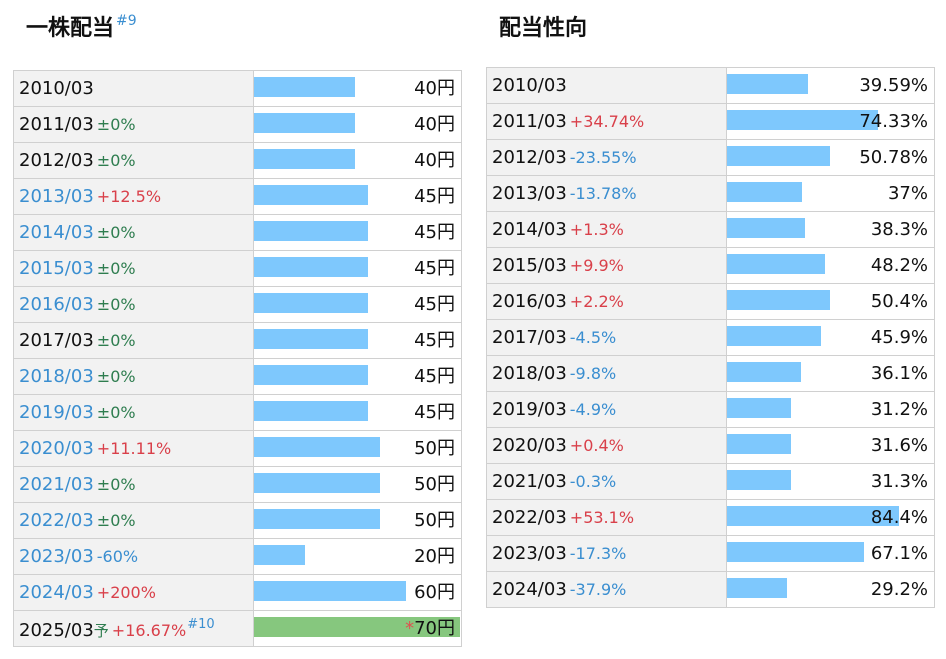  Describe the element at coordinates (134, 448) in the screenshot. I see `dividend-change-label: +11.11%` at that location.